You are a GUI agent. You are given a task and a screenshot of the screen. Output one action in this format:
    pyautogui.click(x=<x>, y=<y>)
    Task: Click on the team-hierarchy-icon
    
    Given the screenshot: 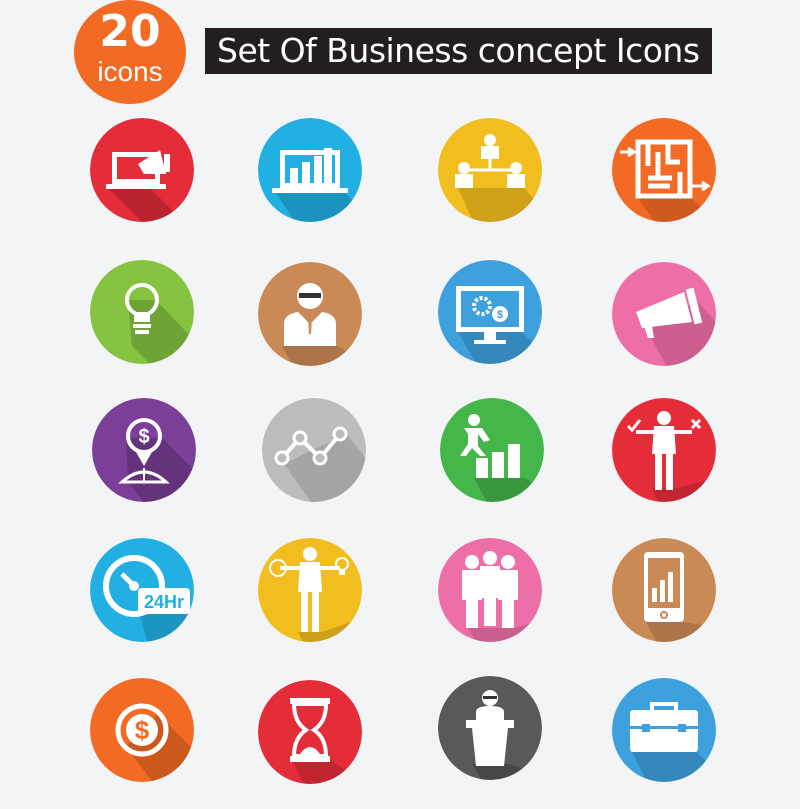 What is the action you would take?
    pyautogui.click(x=490, y=170)
    